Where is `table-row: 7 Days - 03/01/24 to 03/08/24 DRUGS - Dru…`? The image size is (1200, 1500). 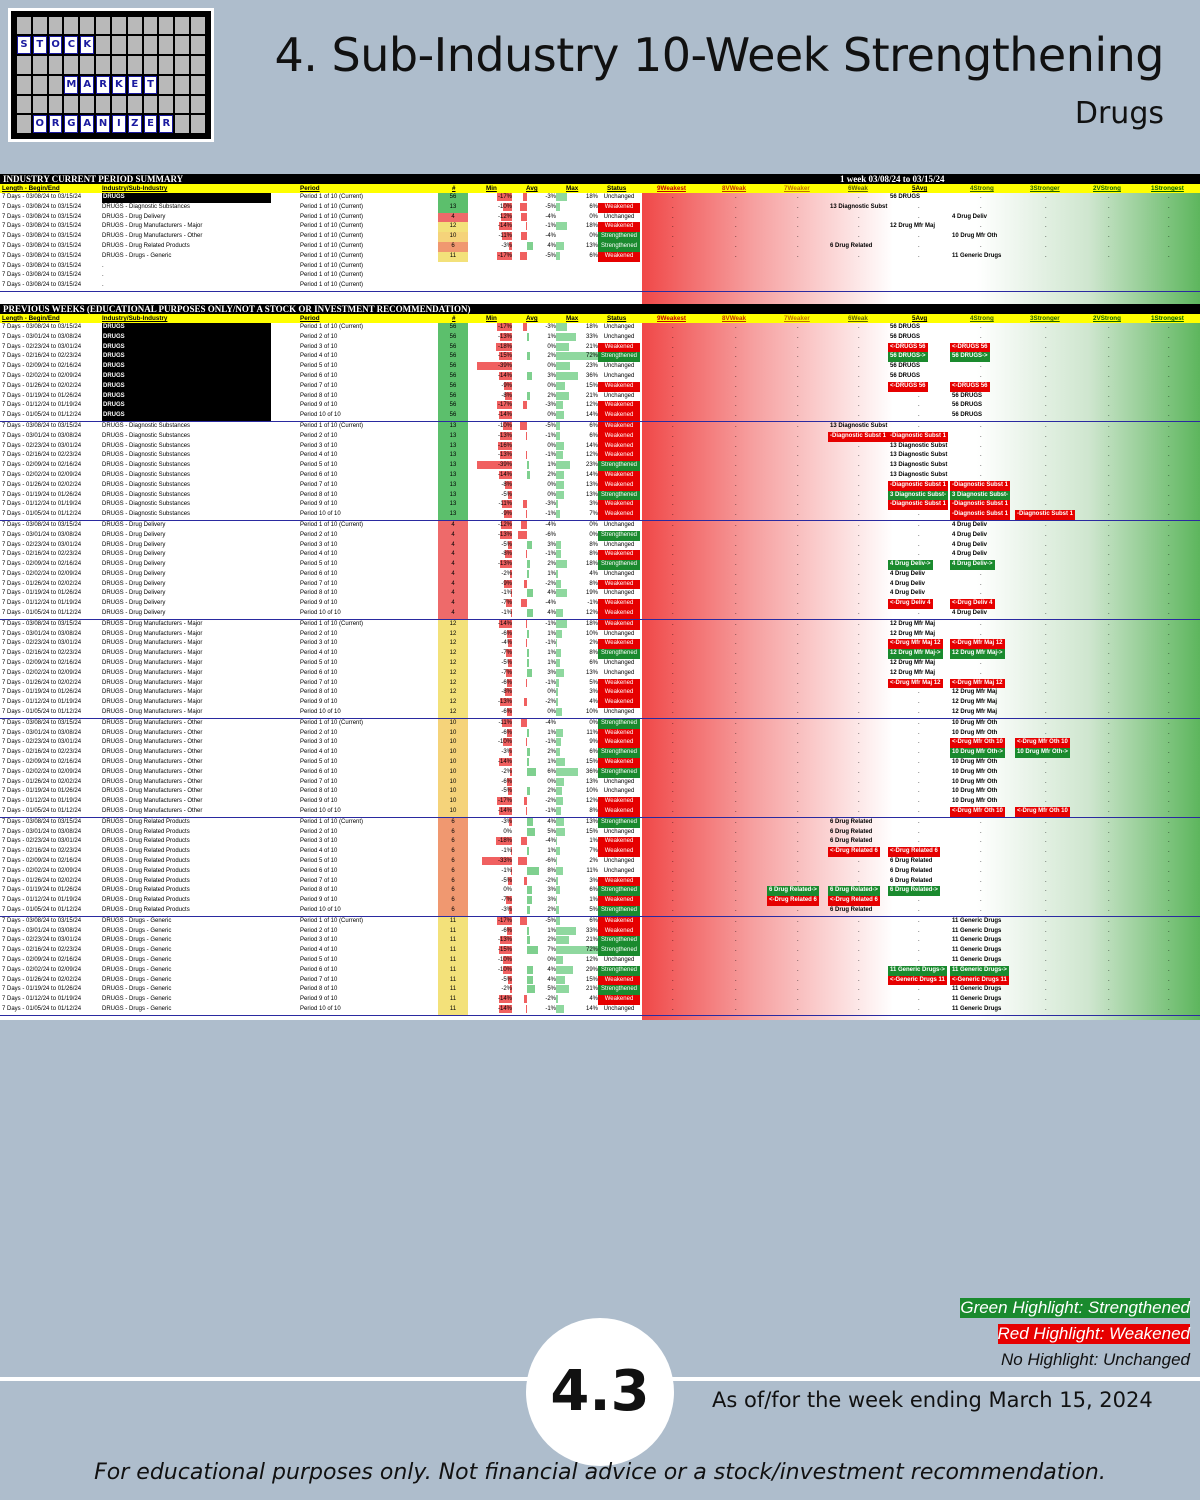 table-row: 7 Days - 03/01/24 to 03/08/24 DRUGS - Dru… is located at coordinates (600, 931).